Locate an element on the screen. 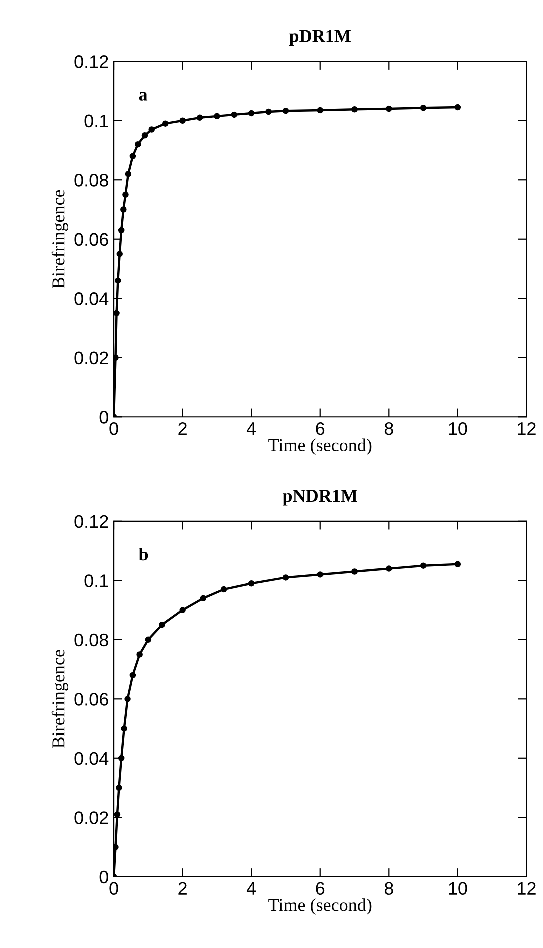  chart-title: pNDR1M is located at coordinates (320, 498).